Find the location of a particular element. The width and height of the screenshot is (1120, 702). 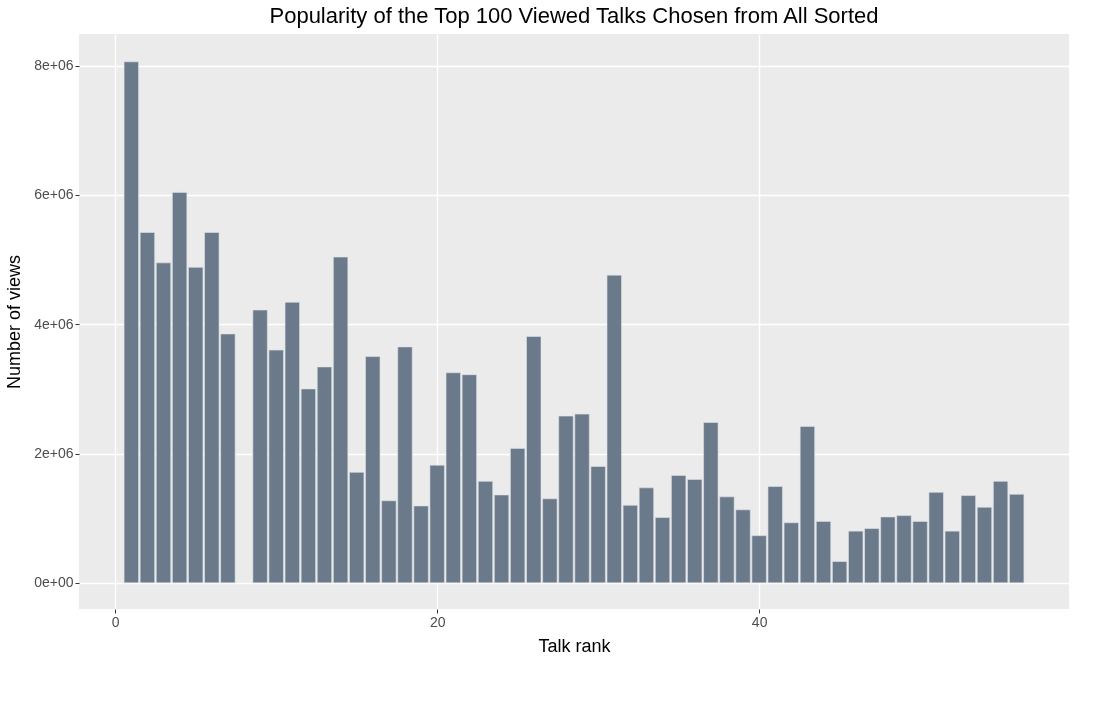

y-tick-label: 4e+06 is located at coordinates (54, 323).